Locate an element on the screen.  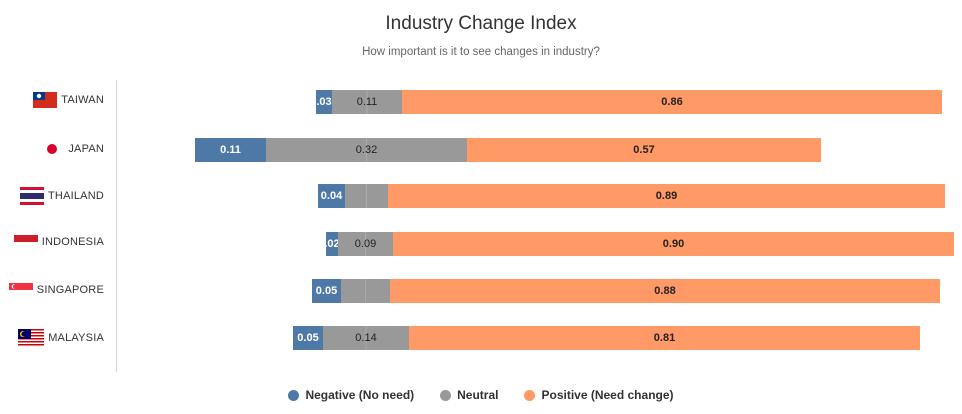
category-label-singapore: SINGAPORE is located at coordinates (56, 290).